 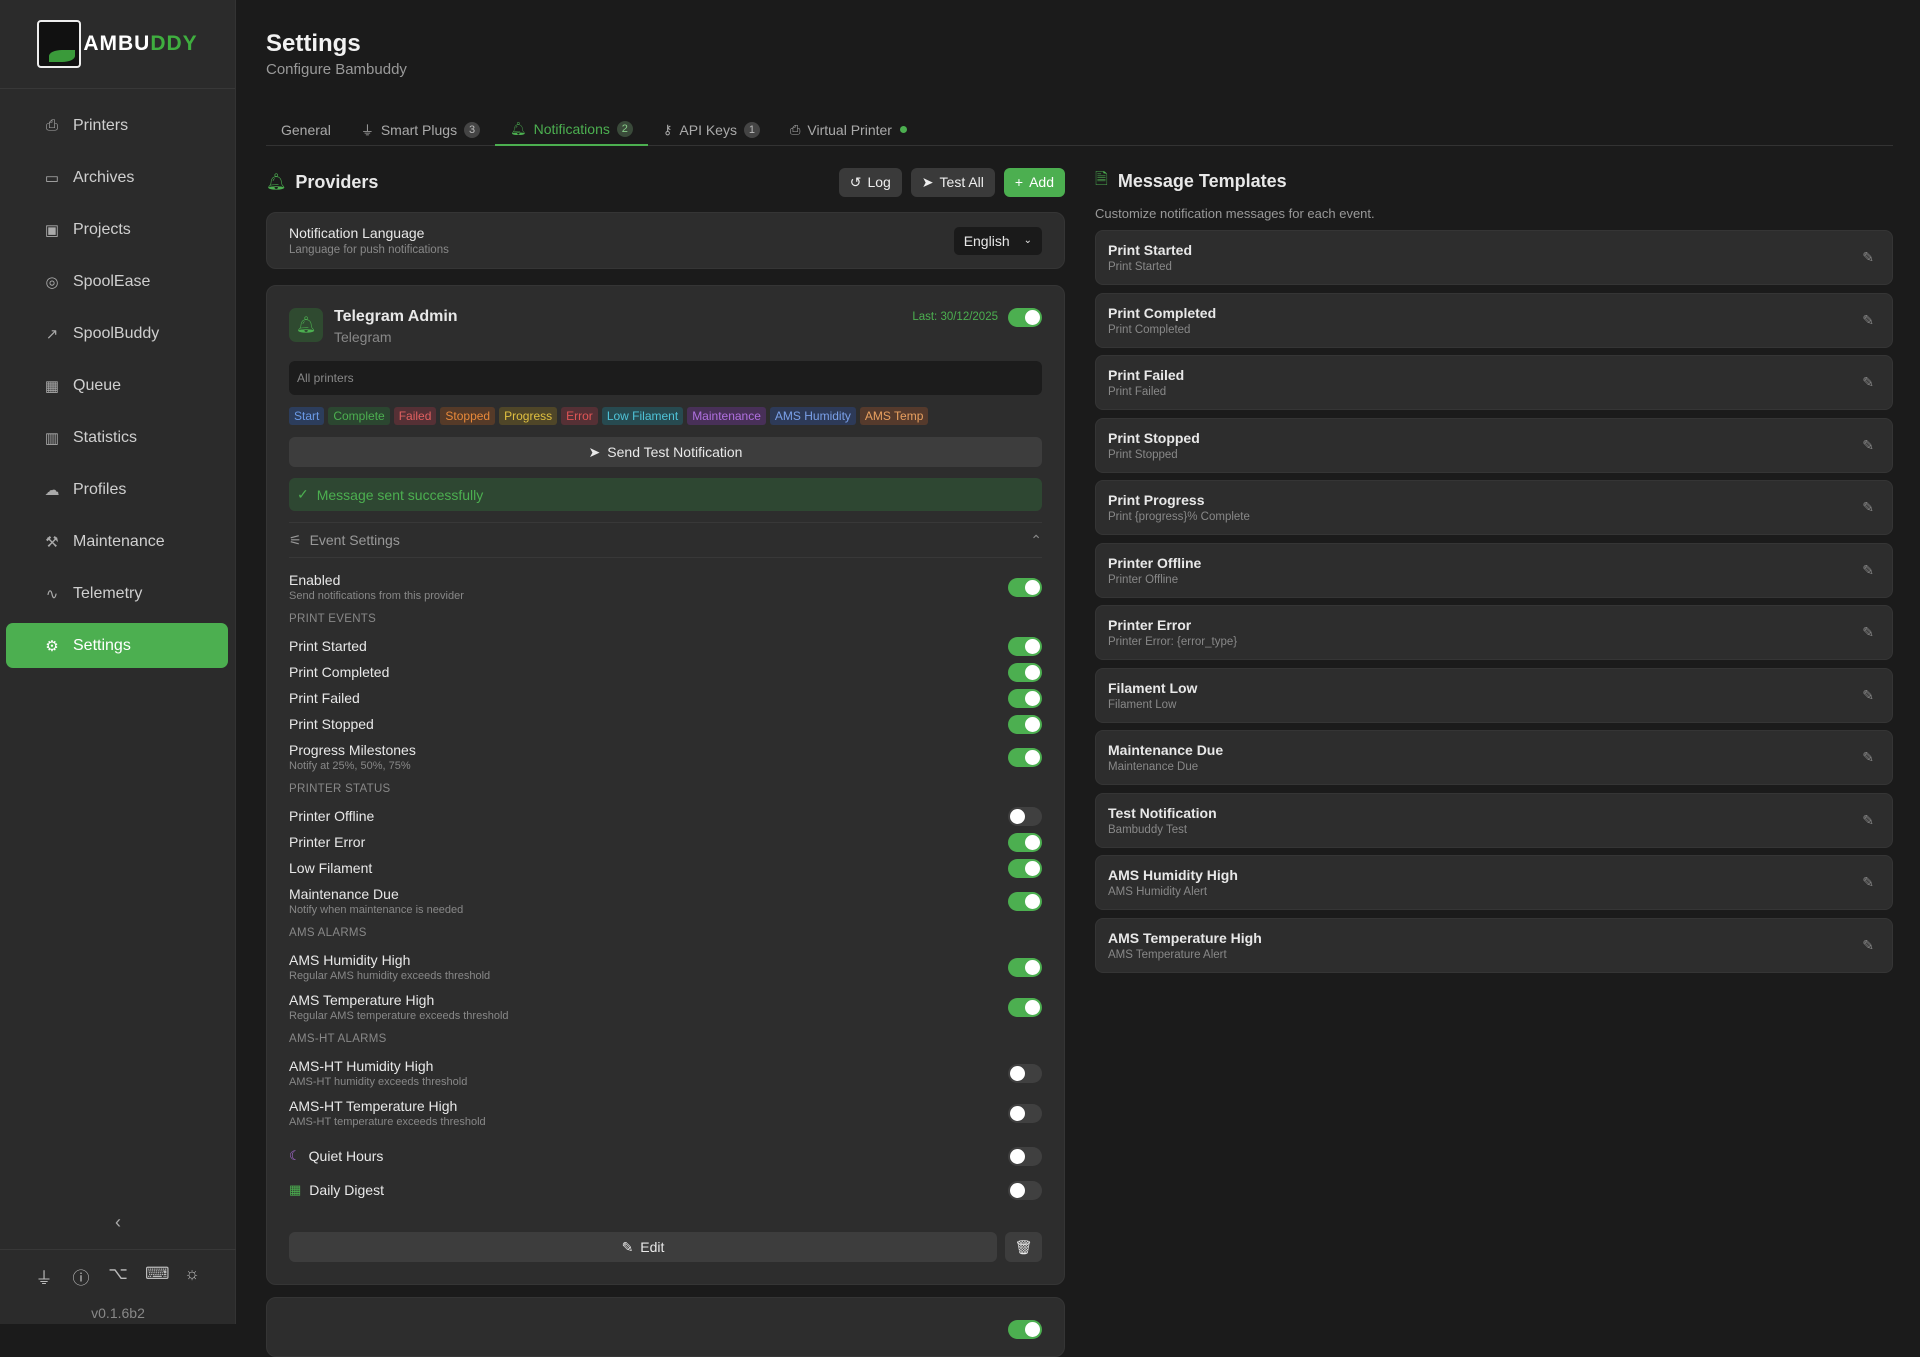 I want to click on template-name: Print Stopped, so click(x=1154, y=437).